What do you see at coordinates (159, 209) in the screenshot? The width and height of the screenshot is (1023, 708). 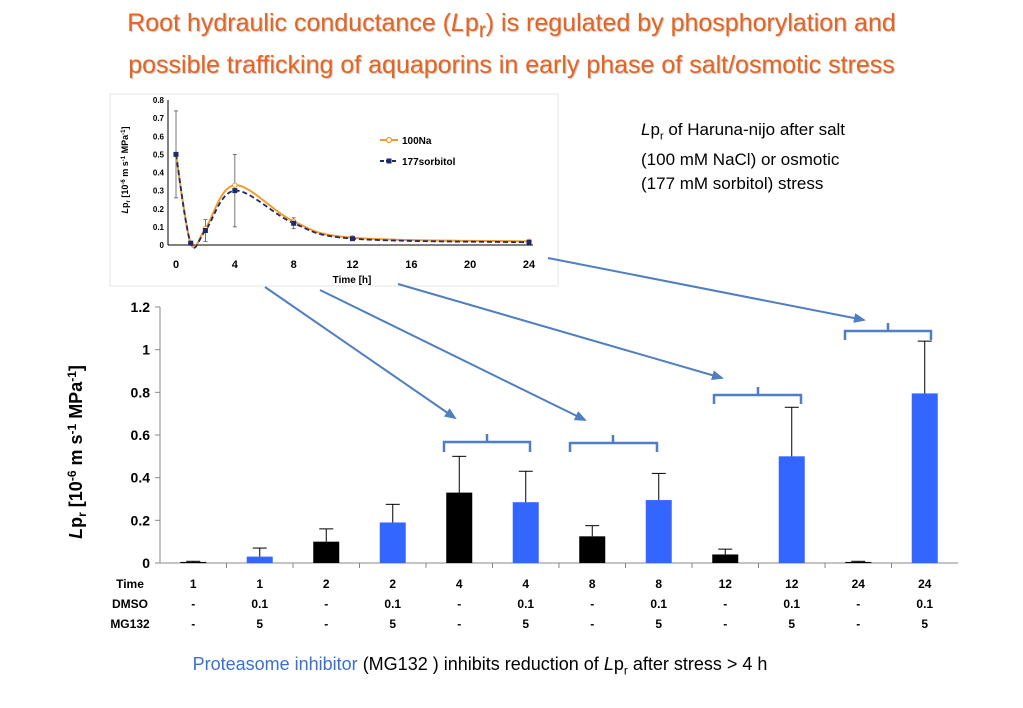 I see `inset-y-tick-label: 0.2` at bounding box center [159, 209].